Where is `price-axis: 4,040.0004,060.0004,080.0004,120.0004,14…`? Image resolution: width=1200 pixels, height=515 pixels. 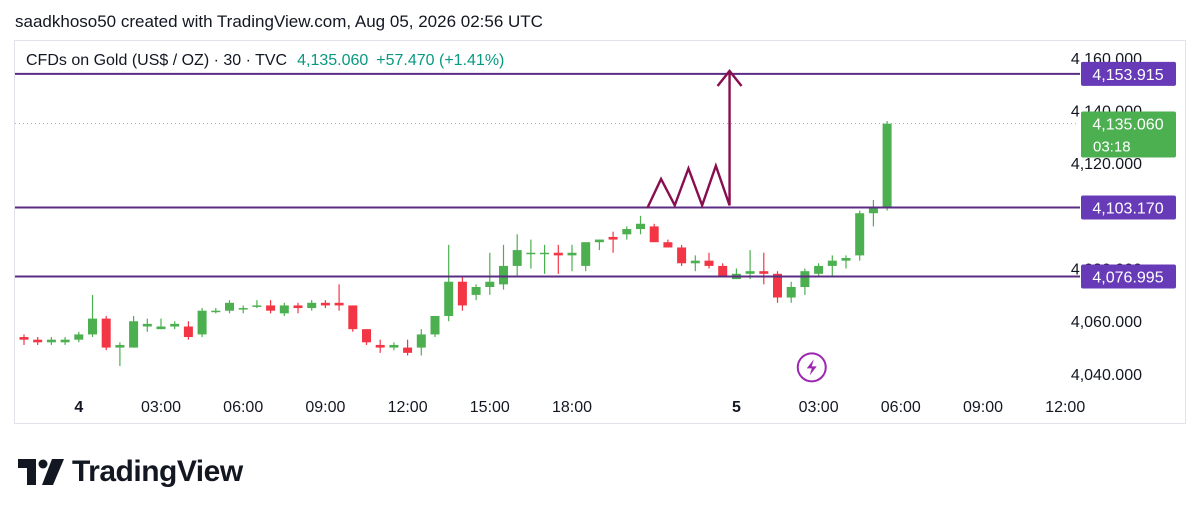 price-axis: 4,040.0004,060.0004,080.0004,120.0004,14… is located at coordinates (1123, 217).